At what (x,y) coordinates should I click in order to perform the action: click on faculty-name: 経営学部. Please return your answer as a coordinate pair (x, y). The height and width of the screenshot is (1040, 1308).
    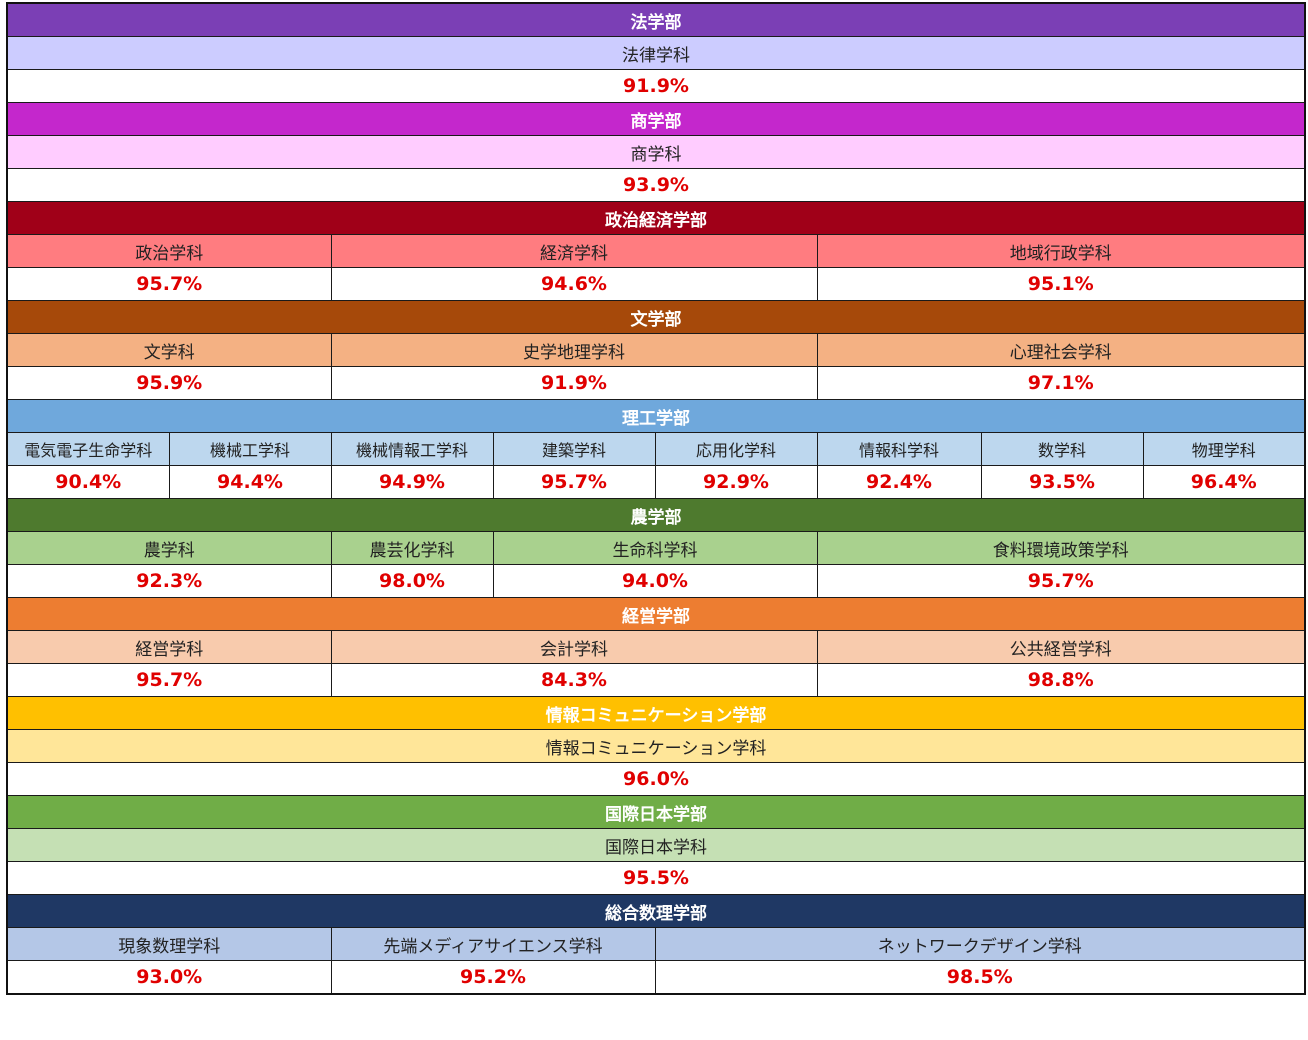
    Looking at the image, I should click on (656, 614).